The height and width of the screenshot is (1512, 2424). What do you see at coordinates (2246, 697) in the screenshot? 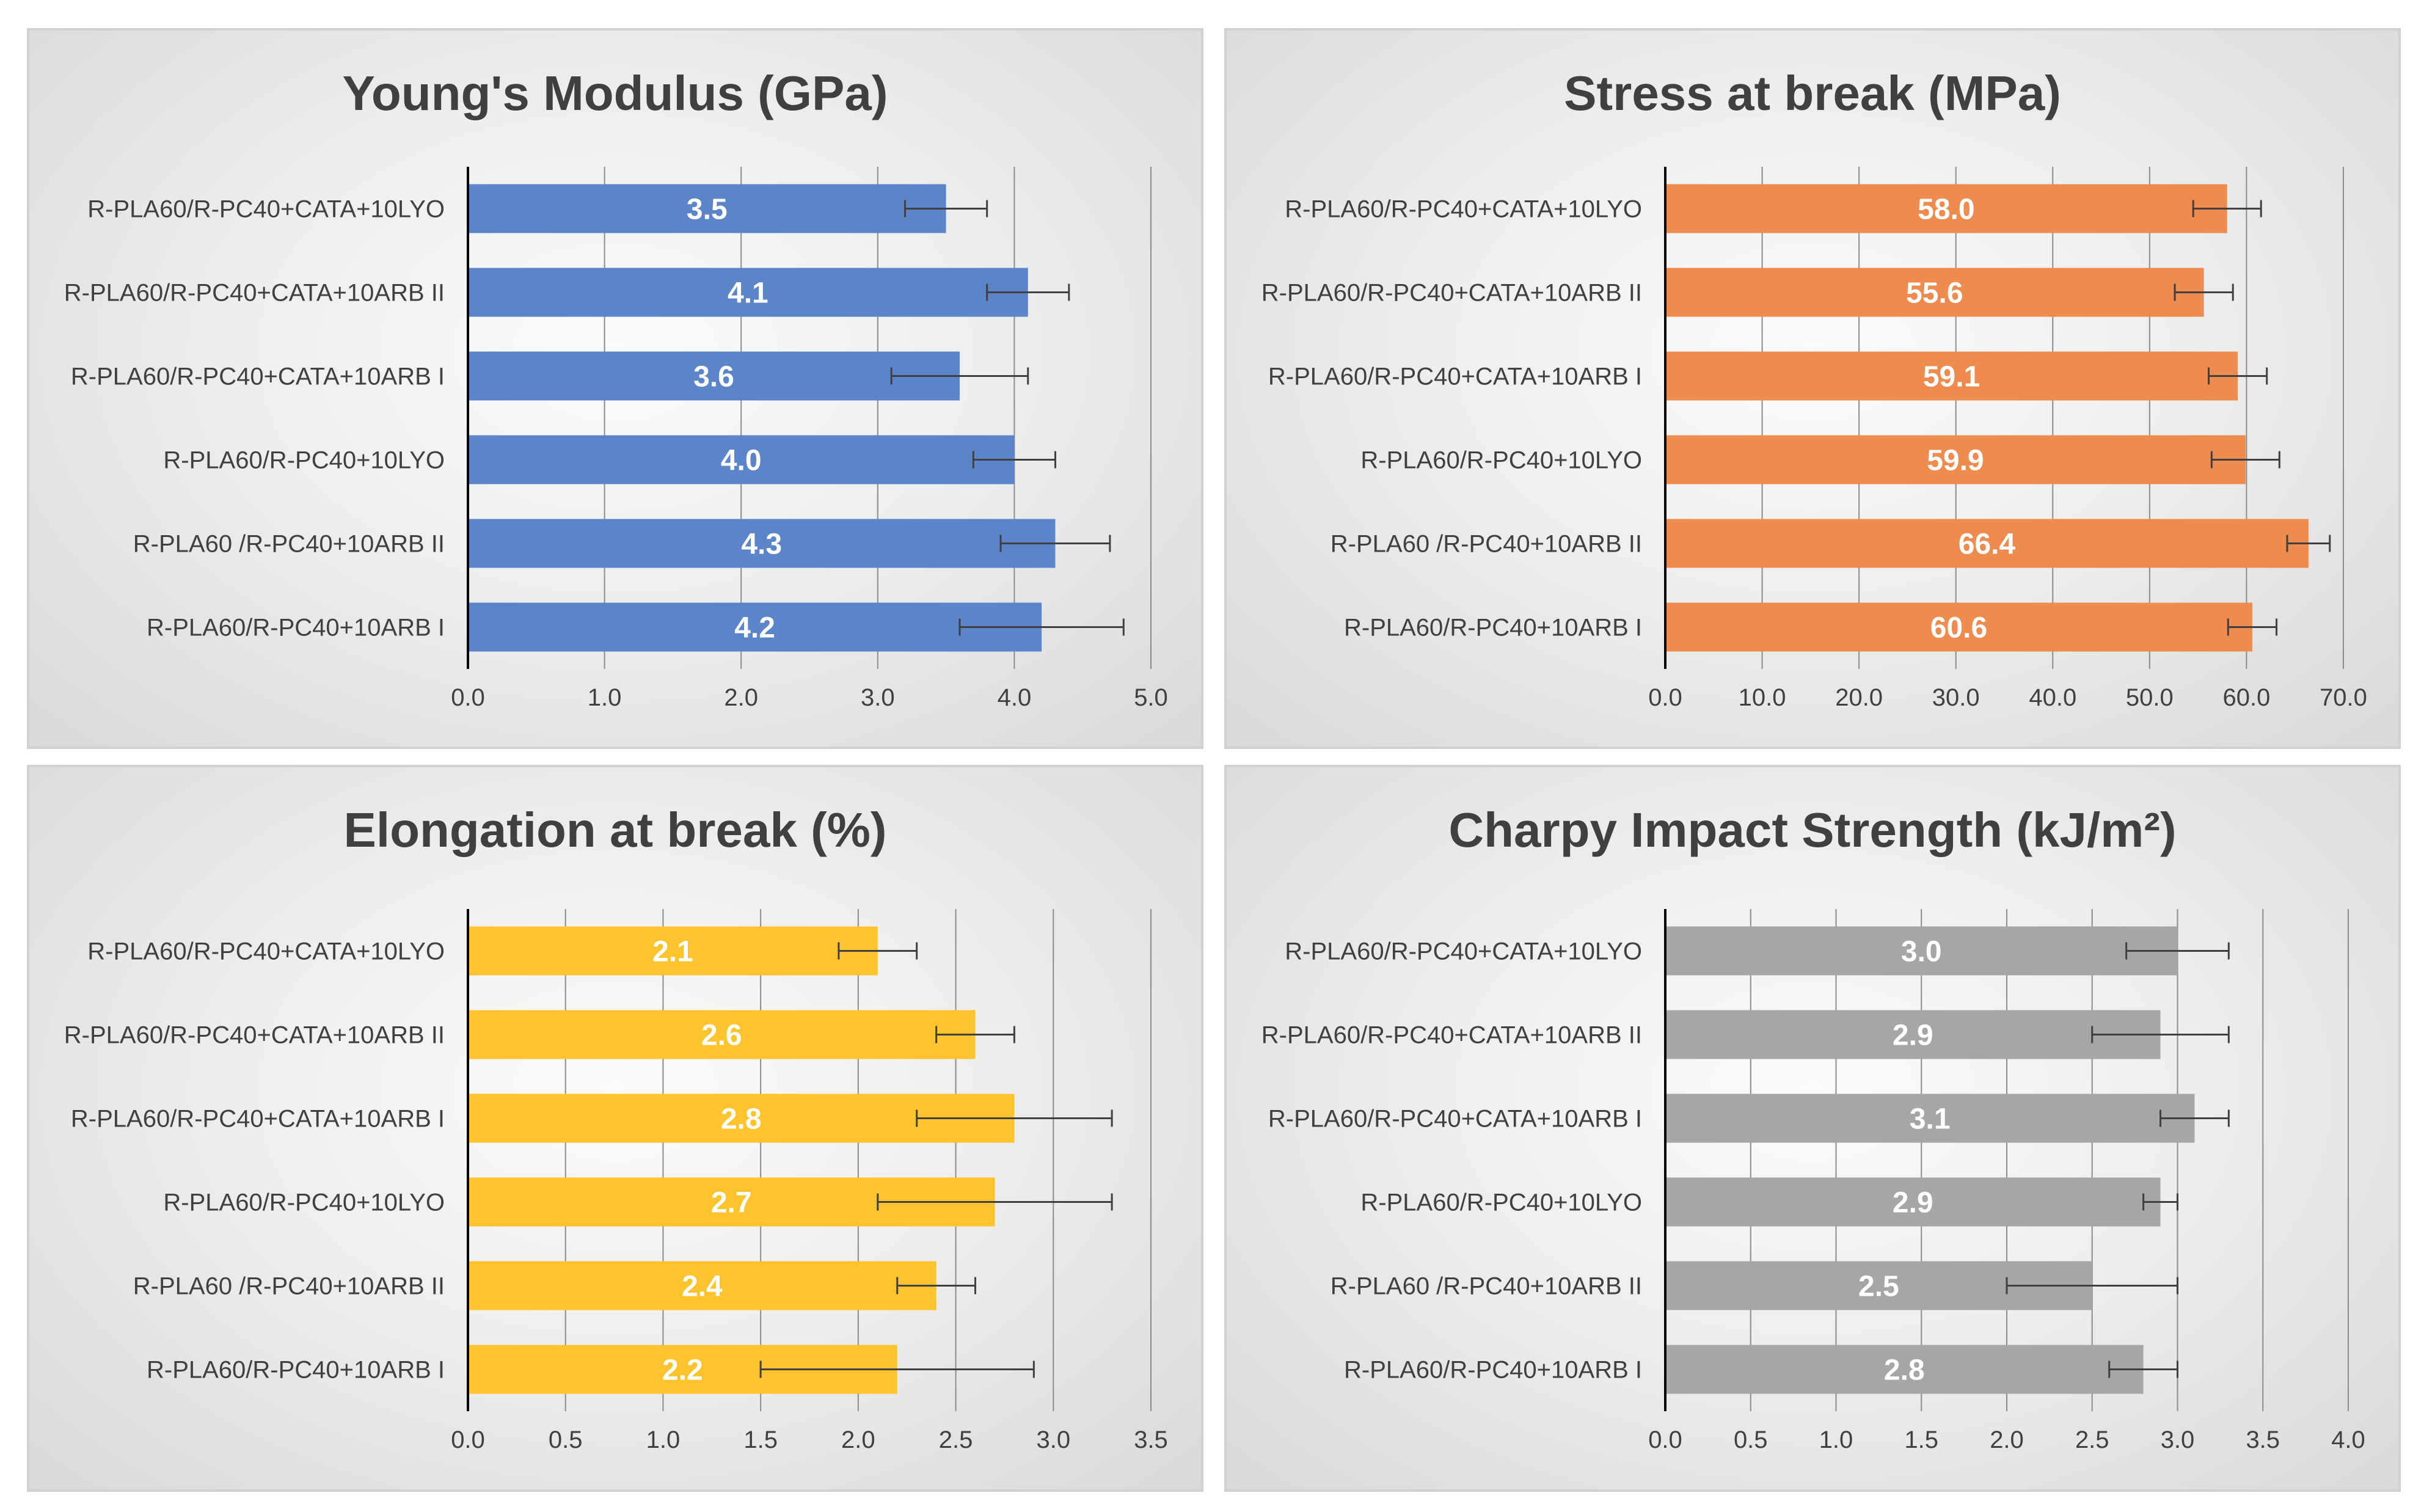
I see `x-tick-label: 60.0` at bounding box center [2246, 697].